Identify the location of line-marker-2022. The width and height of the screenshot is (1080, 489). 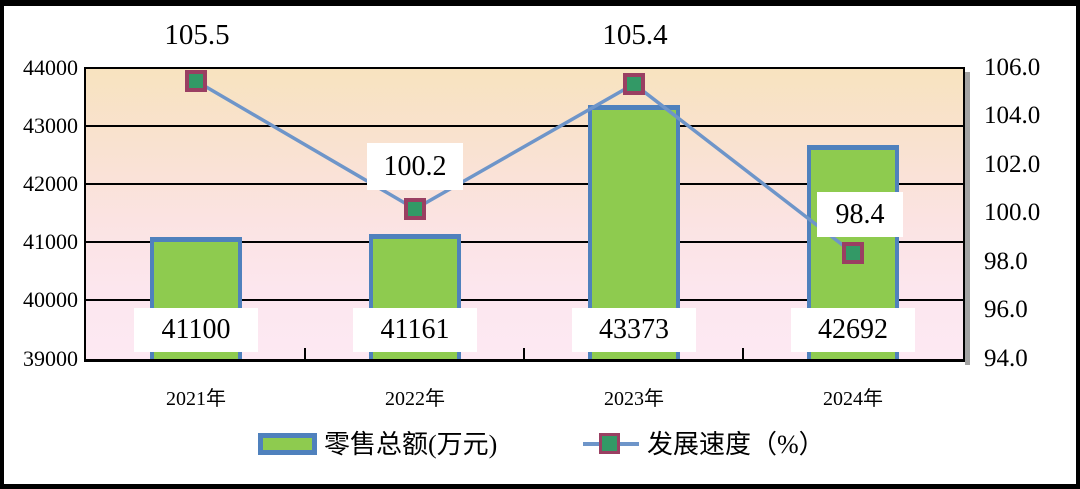
(415, 209).